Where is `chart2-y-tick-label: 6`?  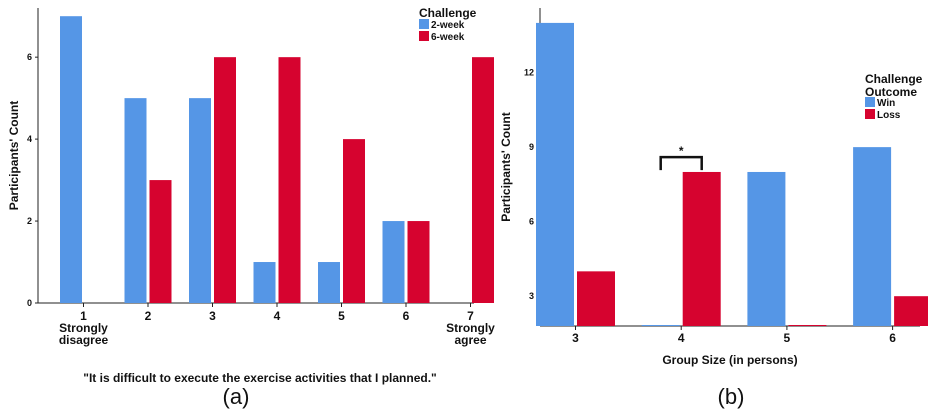
chart2-y-tick-label: 6 is located at coordinates (531, 222).